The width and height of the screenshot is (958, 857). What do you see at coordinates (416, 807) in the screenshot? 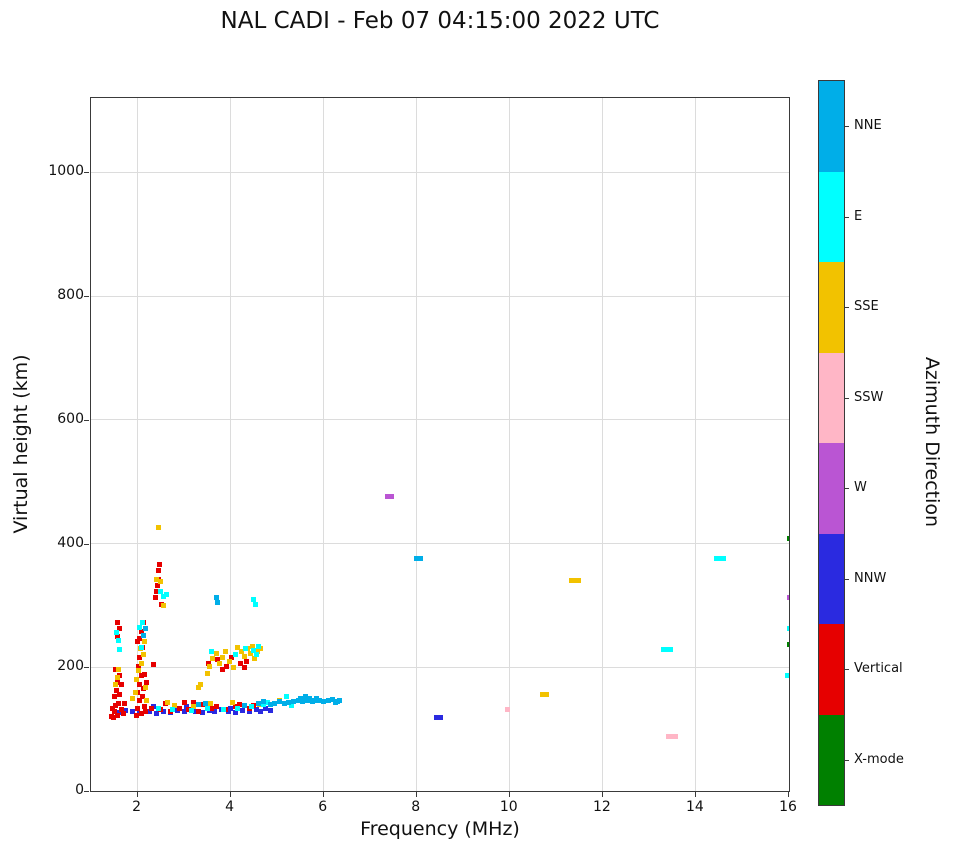
I see `x-tick-label: 8` at bounding box center [416, 807].